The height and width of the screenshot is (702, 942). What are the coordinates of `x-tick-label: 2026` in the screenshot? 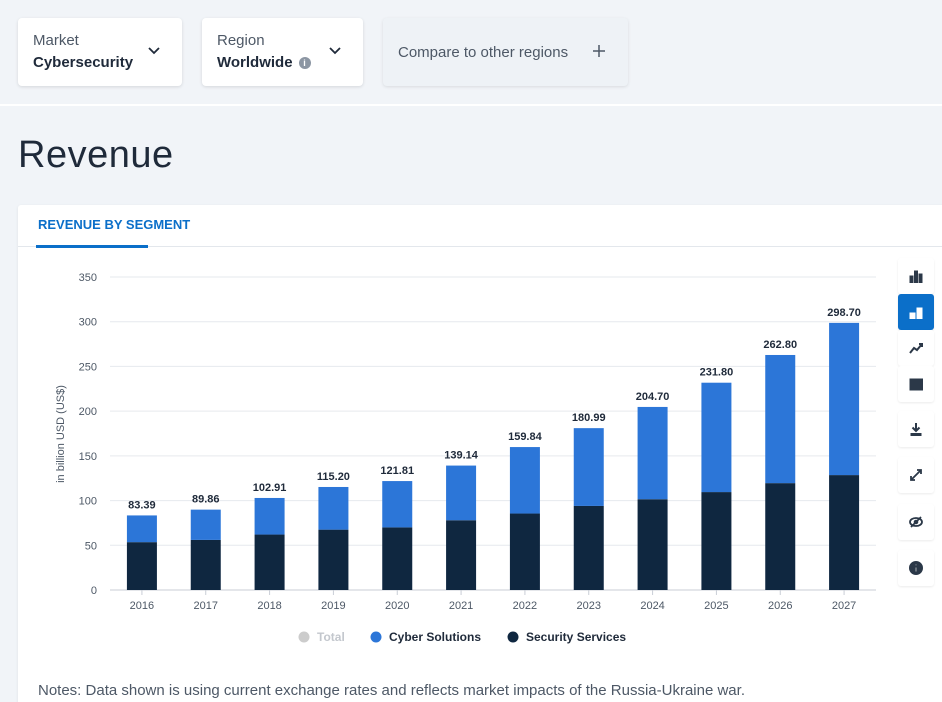 It's located at (780, 606).